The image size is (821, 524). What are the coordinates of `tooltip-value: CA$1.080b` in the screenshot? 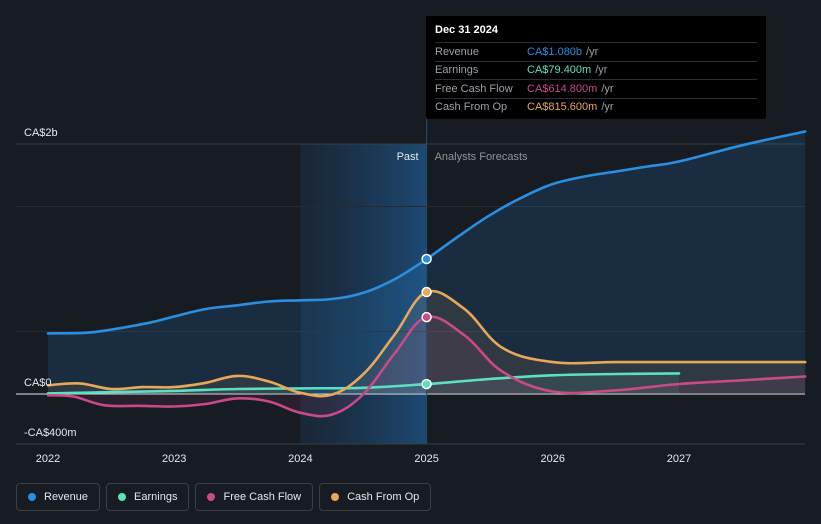 It's located at (555, 51).